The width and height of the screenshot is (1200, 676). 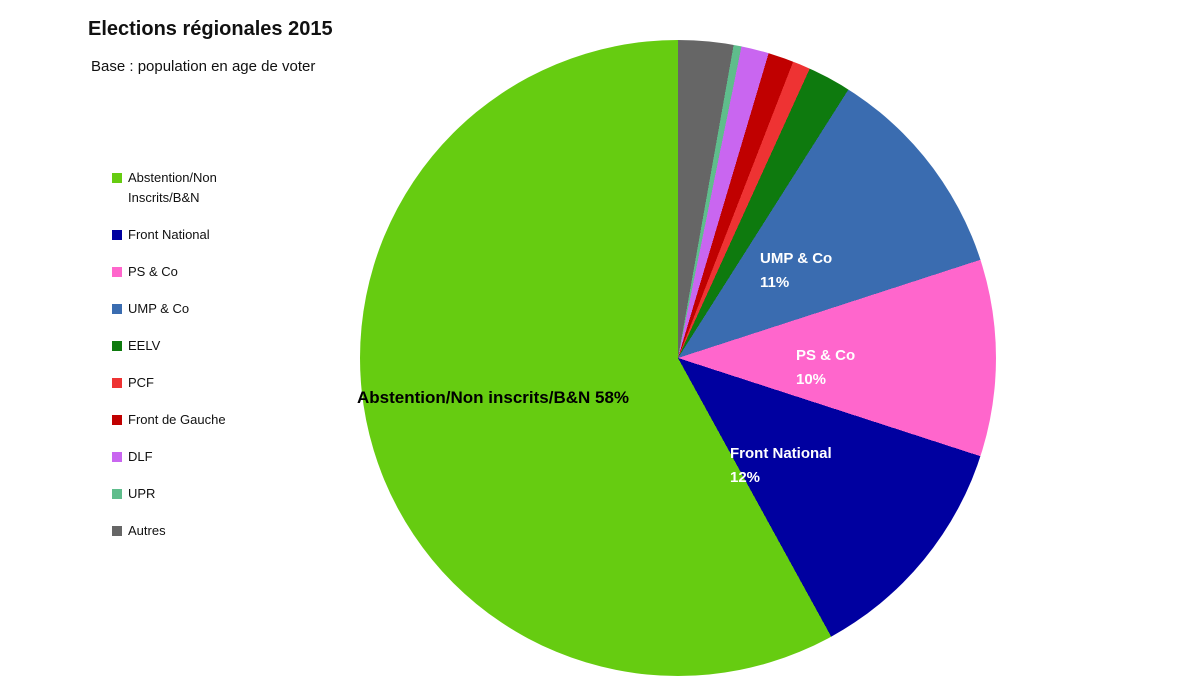 What do you see at coordinates (159, 308) in the screenshot?
I see `legend-label: UMP & Co` at bounding box center [159, 308].